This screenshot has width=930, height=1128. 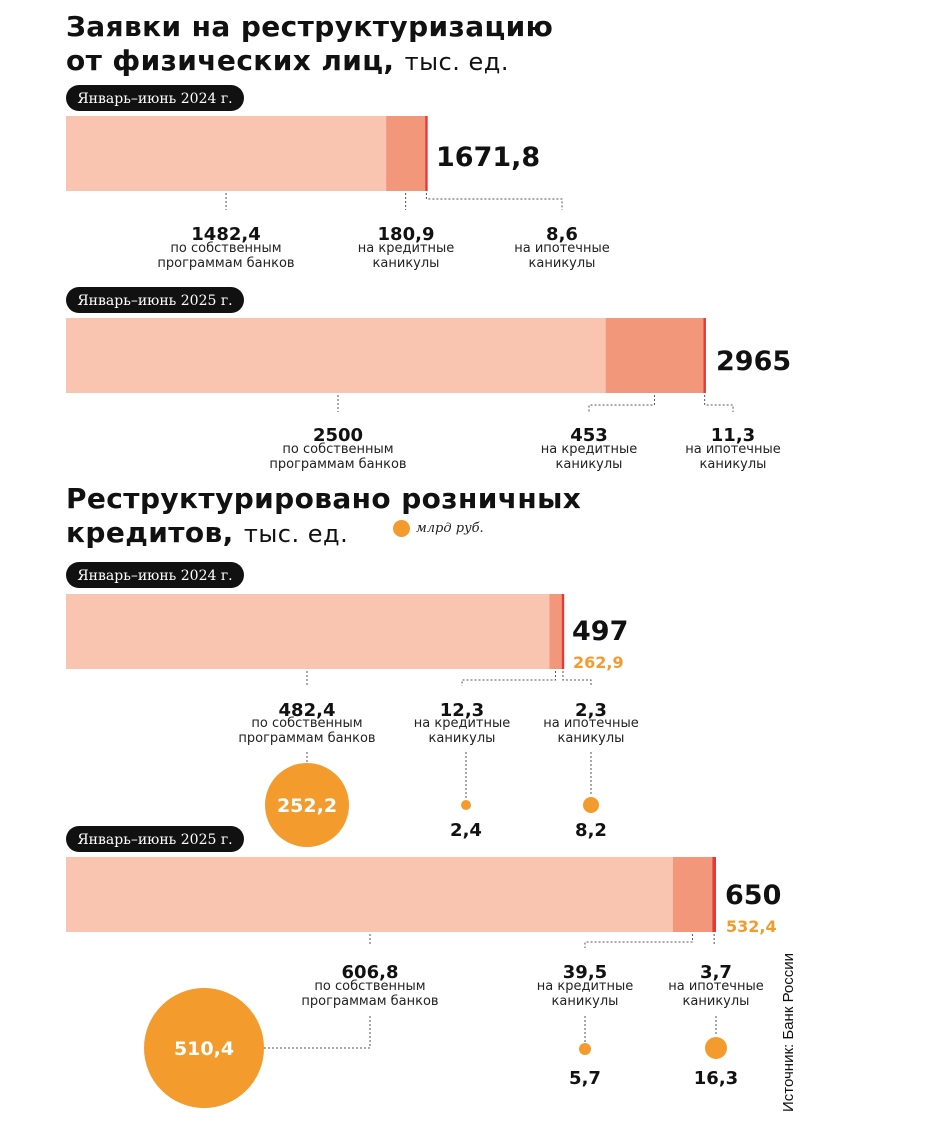 I want to click on chart4-desc-credit-2: каникулы, so click(x=585, y=1001).